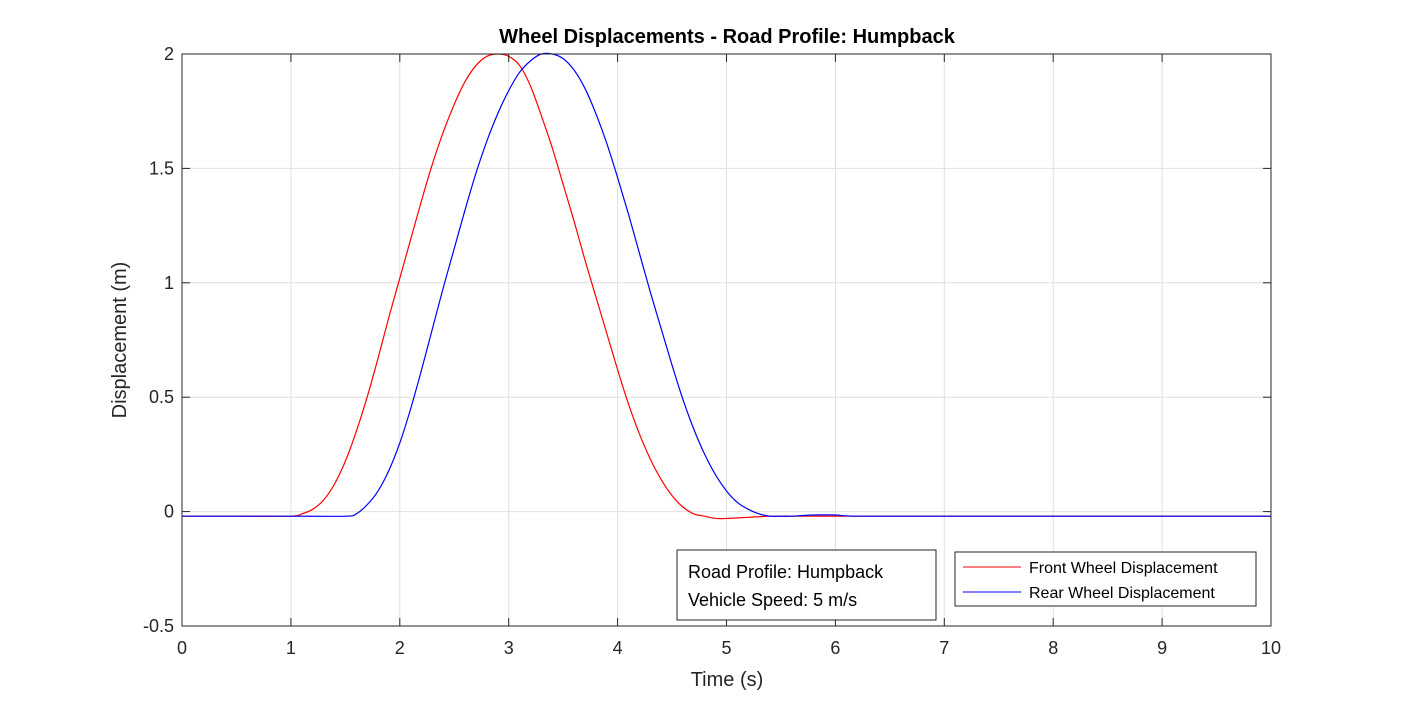 The width and height of the screenshot is (1406, 703). What do you see at coordinates (1123, 568) in the screenshot?
I see `legend-label-front-wheel: Front Wheel Displacement` at bounding box center [1123, 568].